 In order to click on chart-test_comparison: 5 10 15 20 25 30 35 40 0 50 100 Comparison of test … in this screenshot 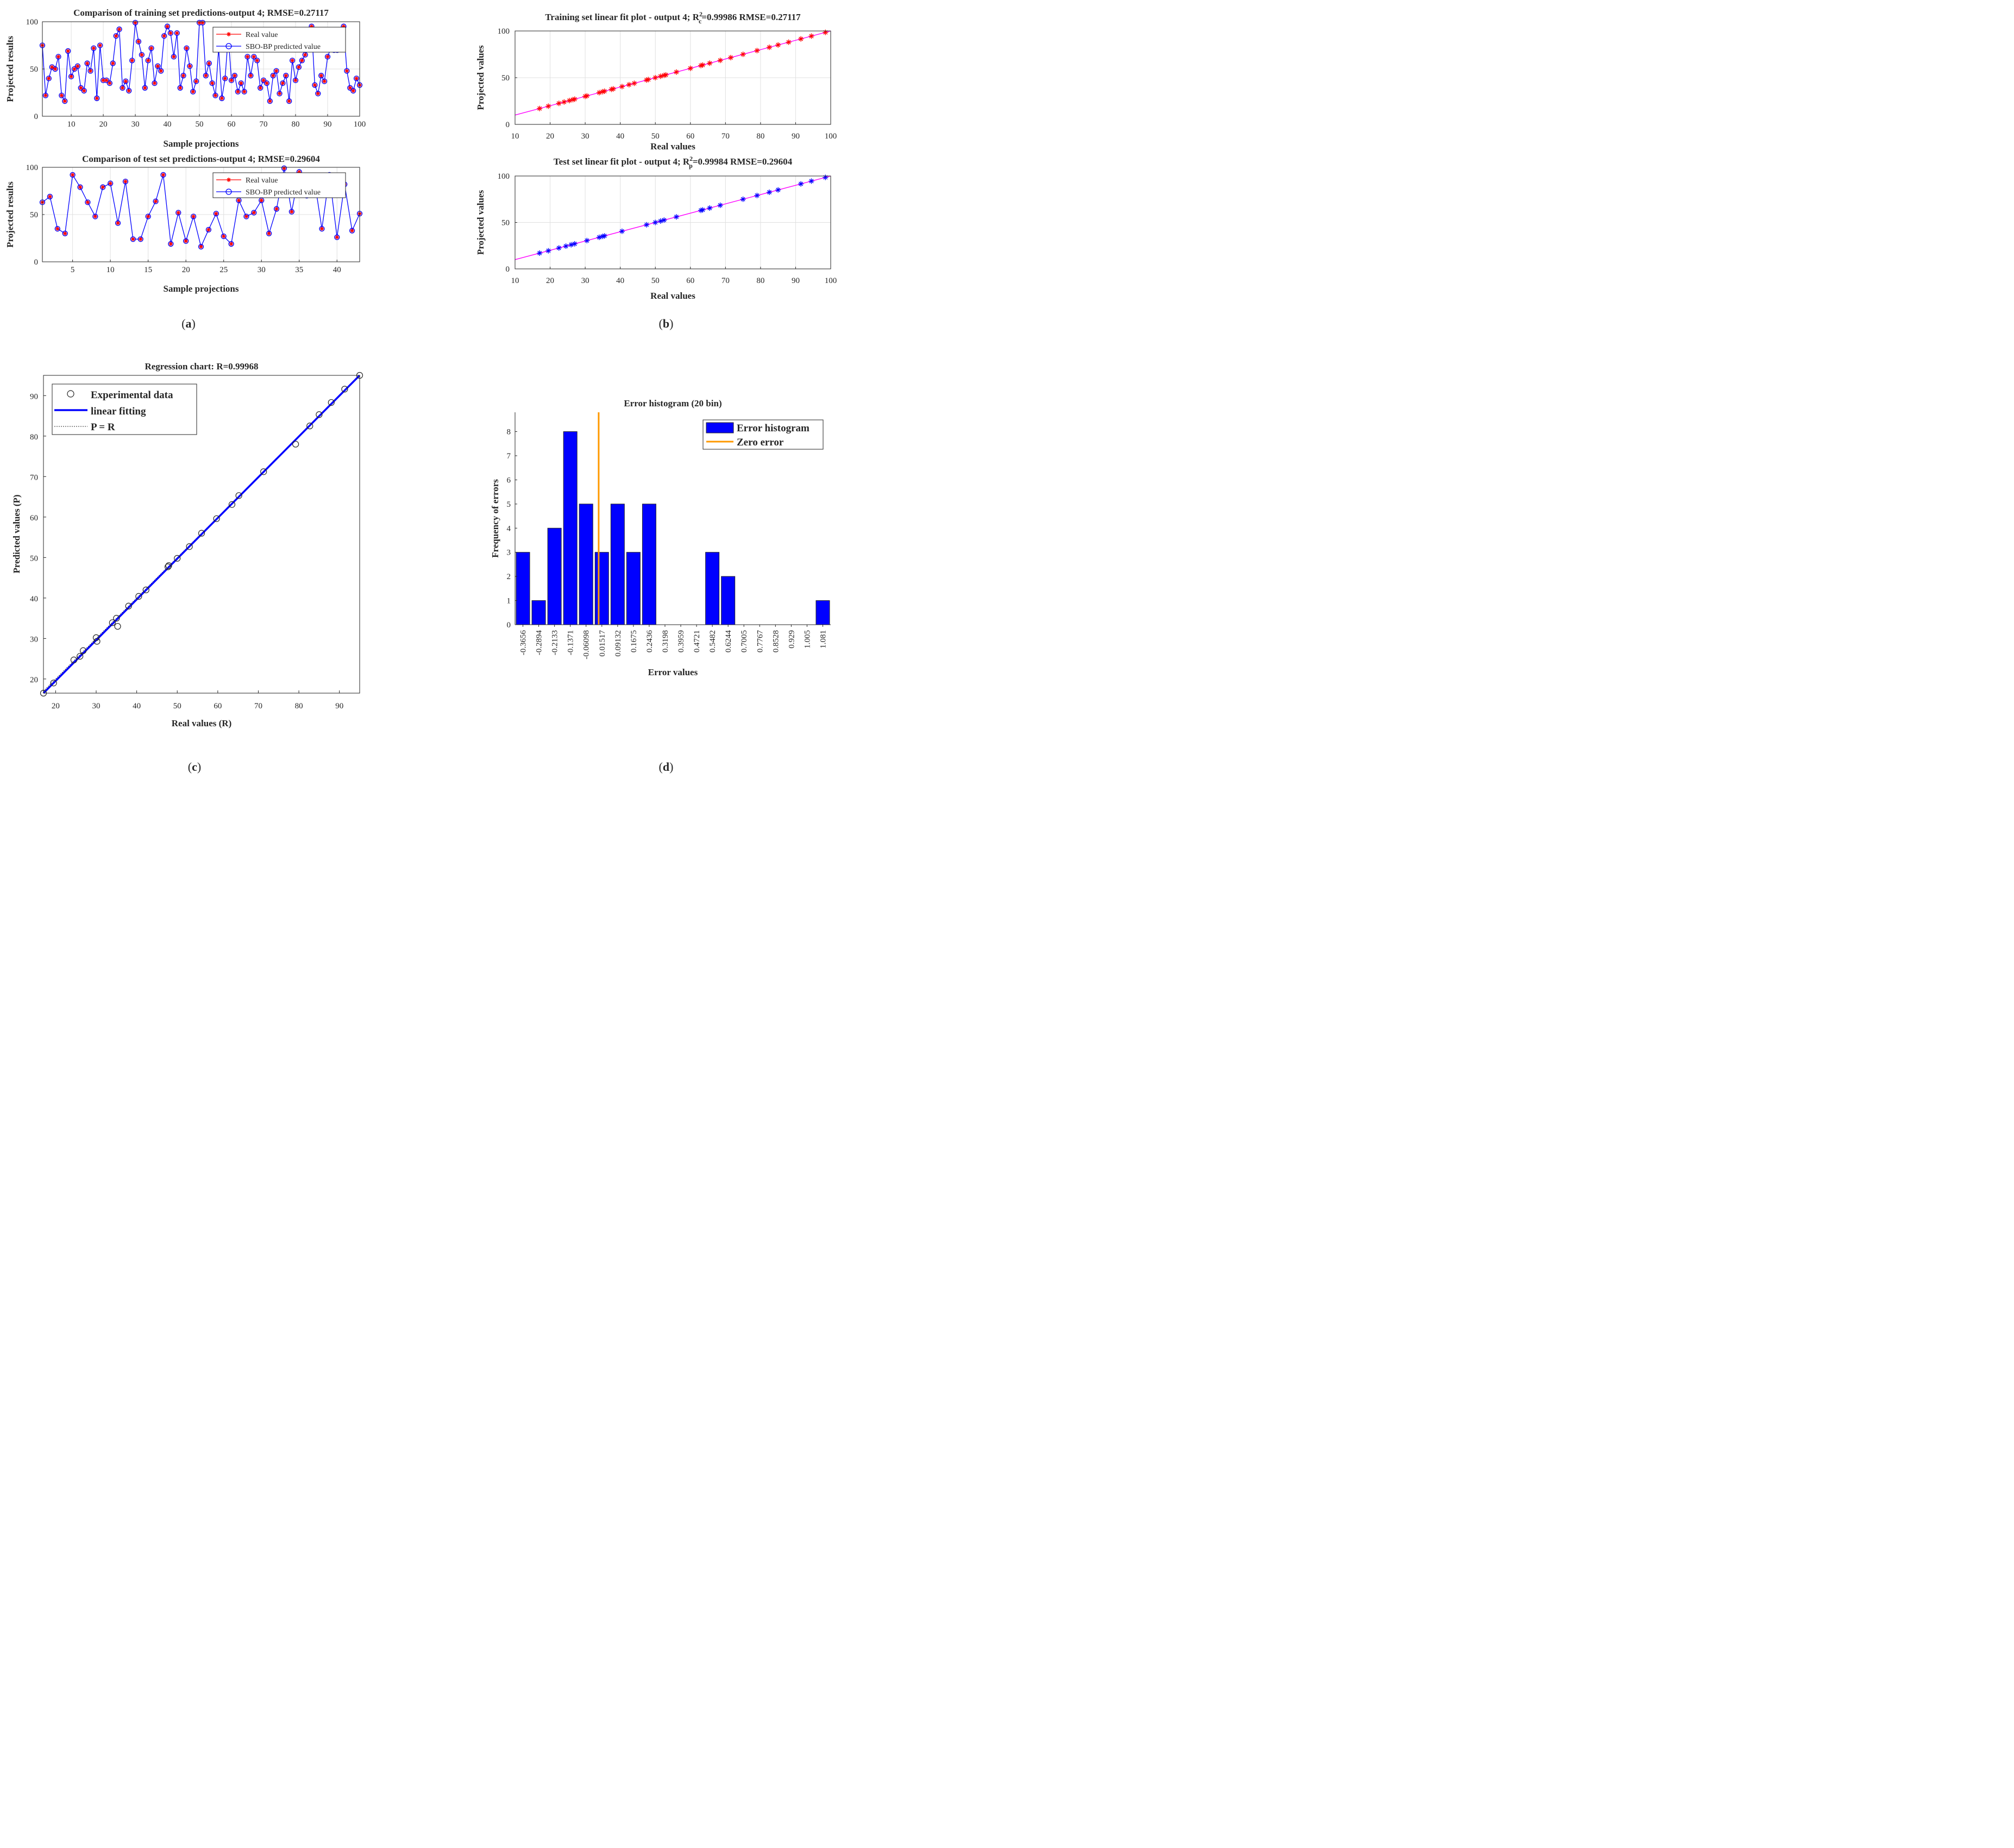, I will do `click(184, 224)`.